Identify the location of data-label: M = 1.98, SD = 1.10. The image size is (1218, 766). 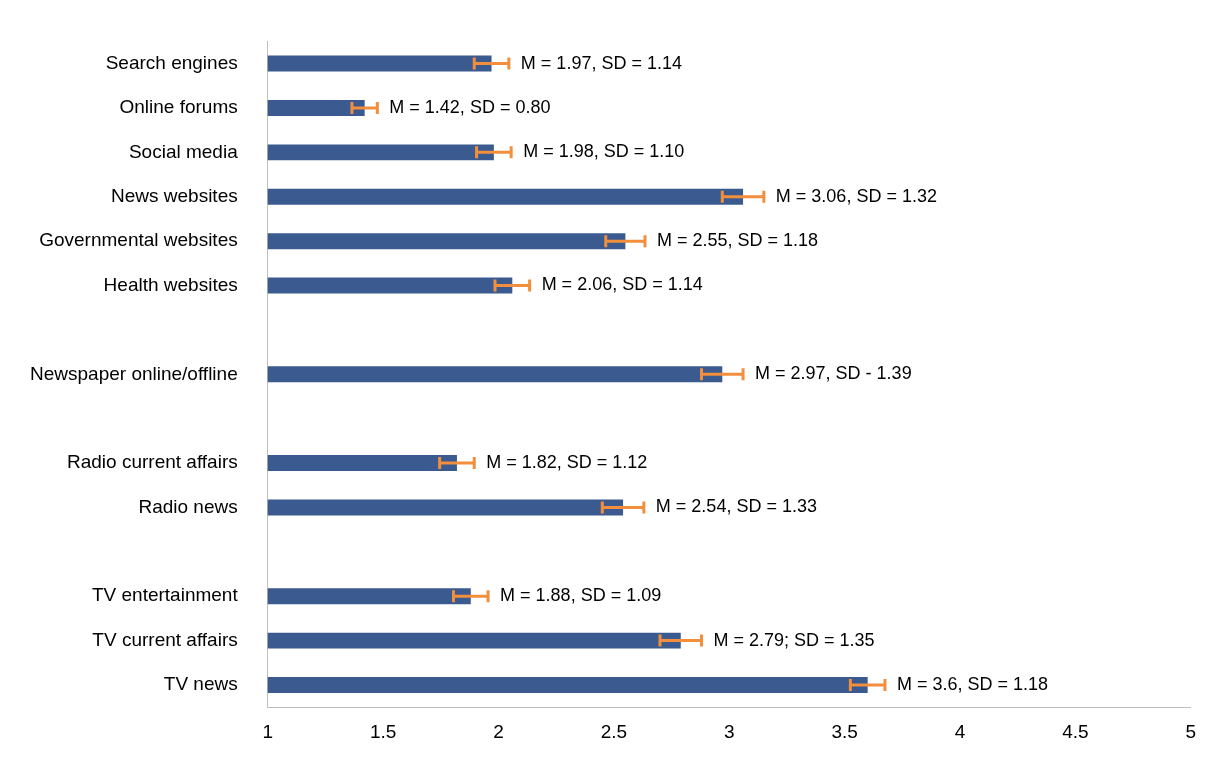
(604, 151).